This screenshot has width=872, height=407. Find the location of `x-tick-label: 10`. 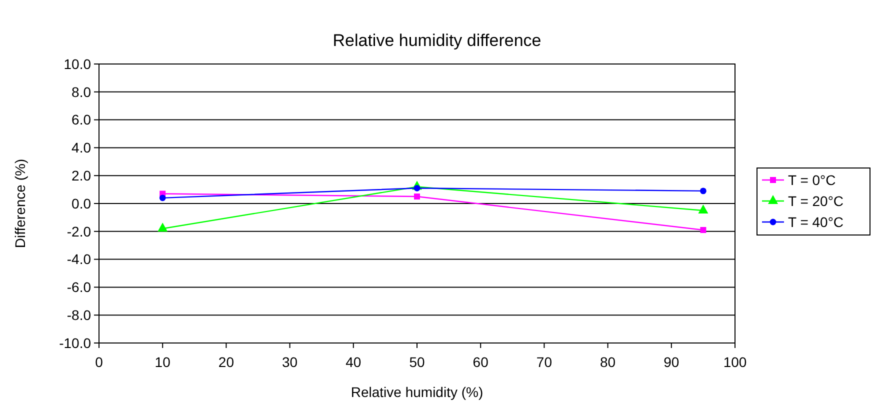

x-tick-label: 10 is located at coordinates (162, 362).